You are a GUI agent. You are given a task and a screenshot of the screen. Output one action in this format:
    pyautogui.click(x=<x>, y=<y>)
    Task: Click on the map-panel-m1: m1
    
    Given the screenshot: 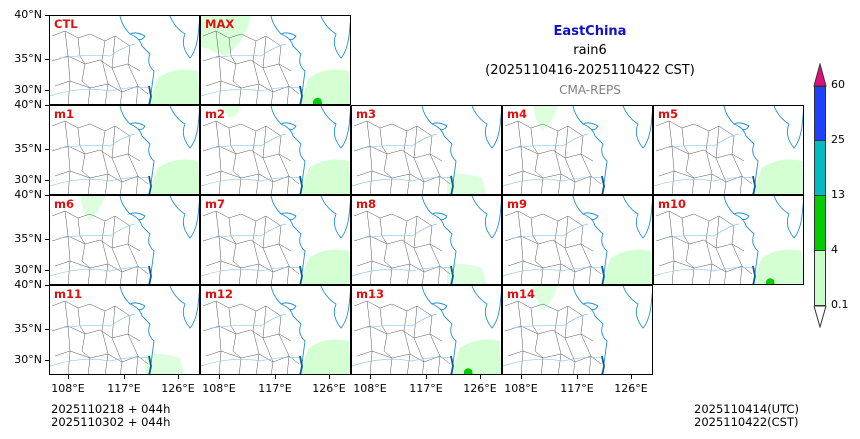 What is the action you would take?
    pyautogui.click(x=124, y=150)
    